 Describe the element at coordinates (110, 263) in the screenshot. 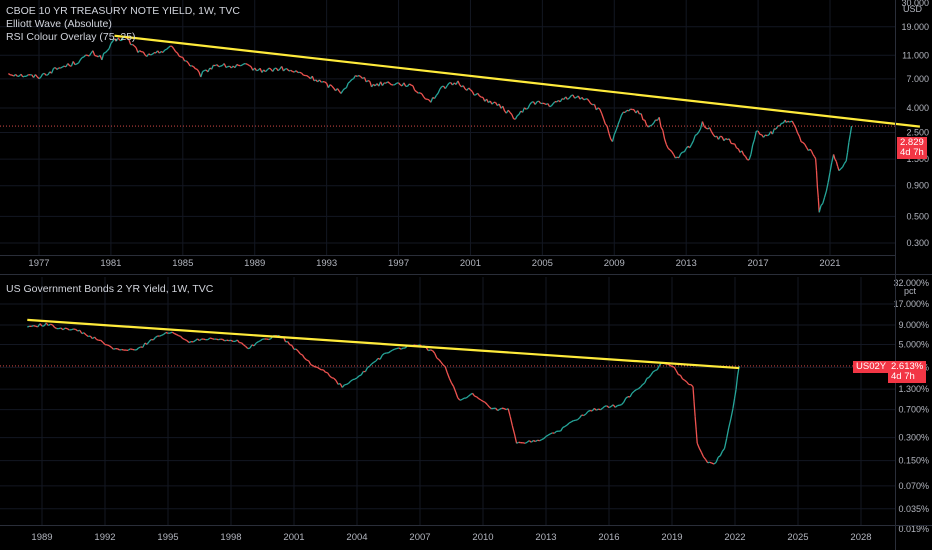

I see `x-tick-label: 1981` at that location.